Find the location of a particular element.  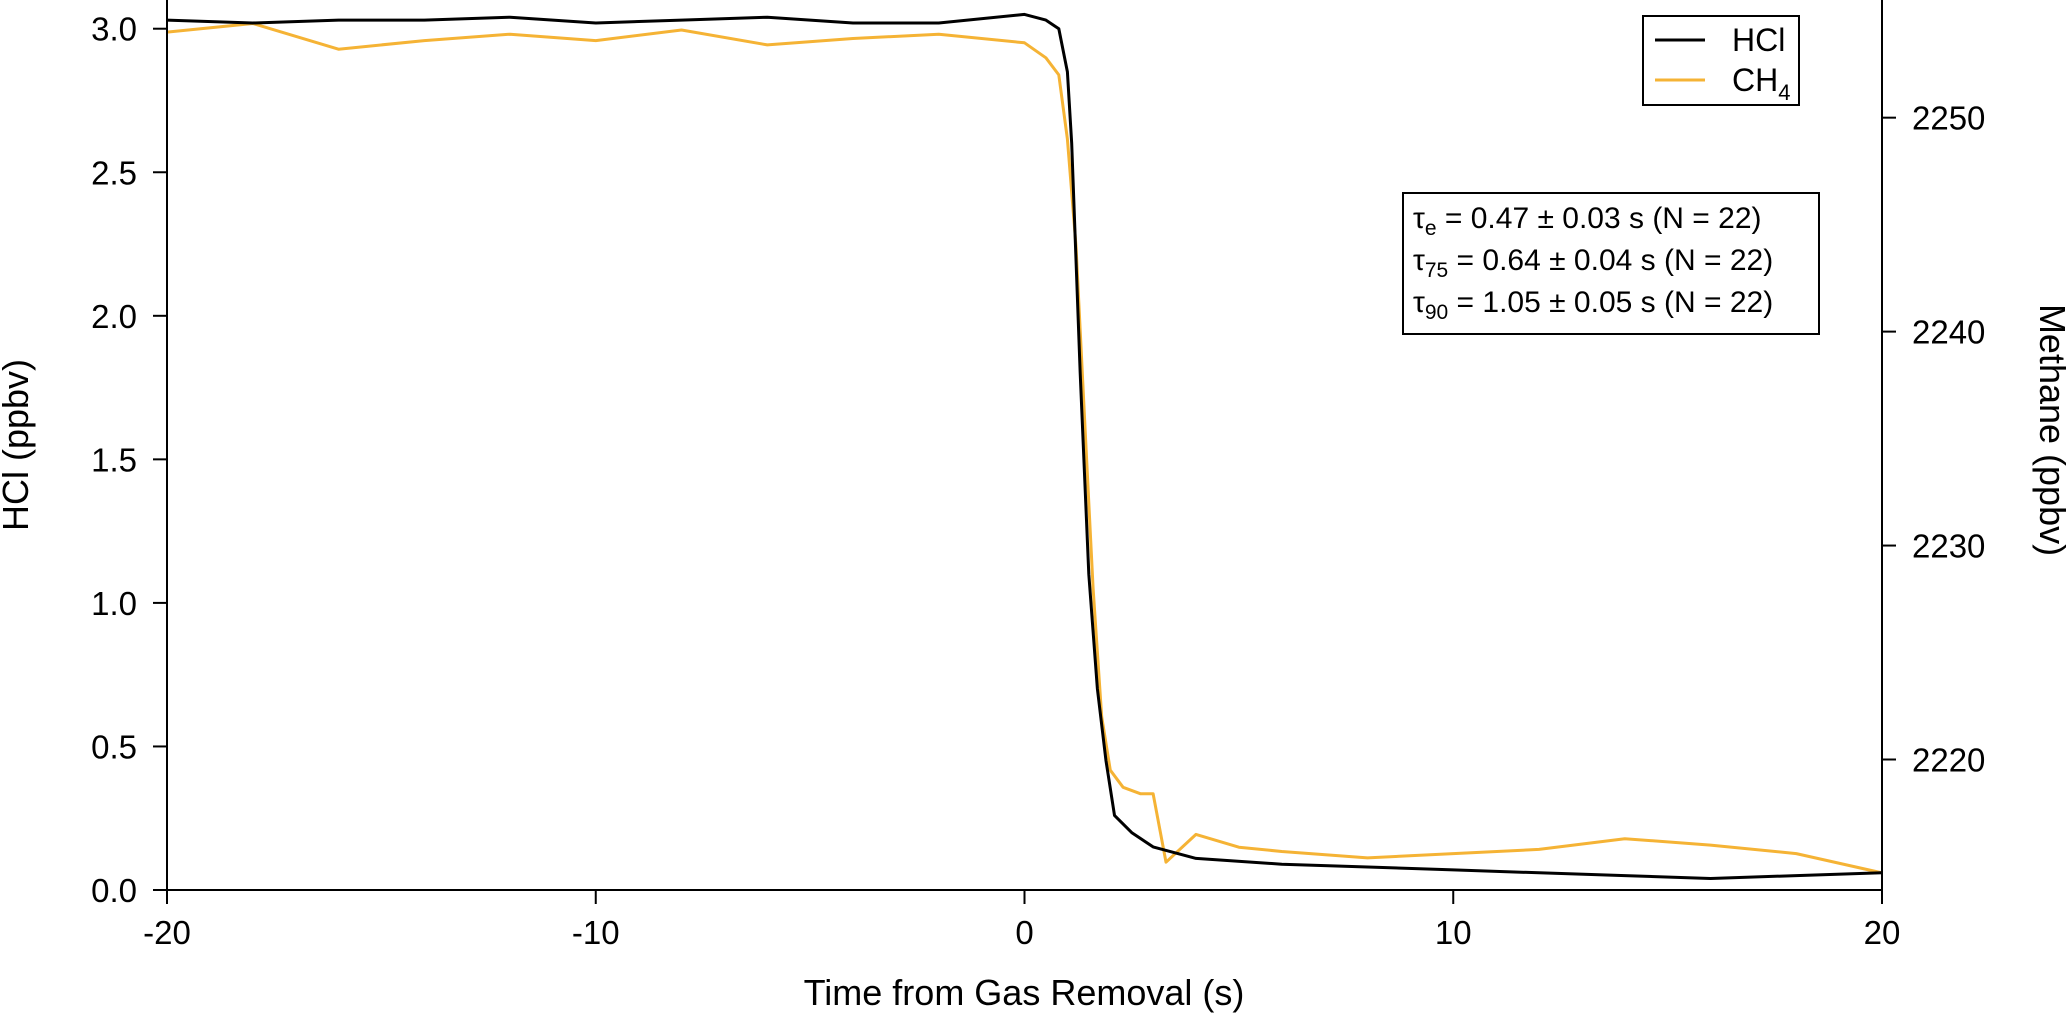

y-left-tick-label: 3.0 is located at coordinates (114, 29).